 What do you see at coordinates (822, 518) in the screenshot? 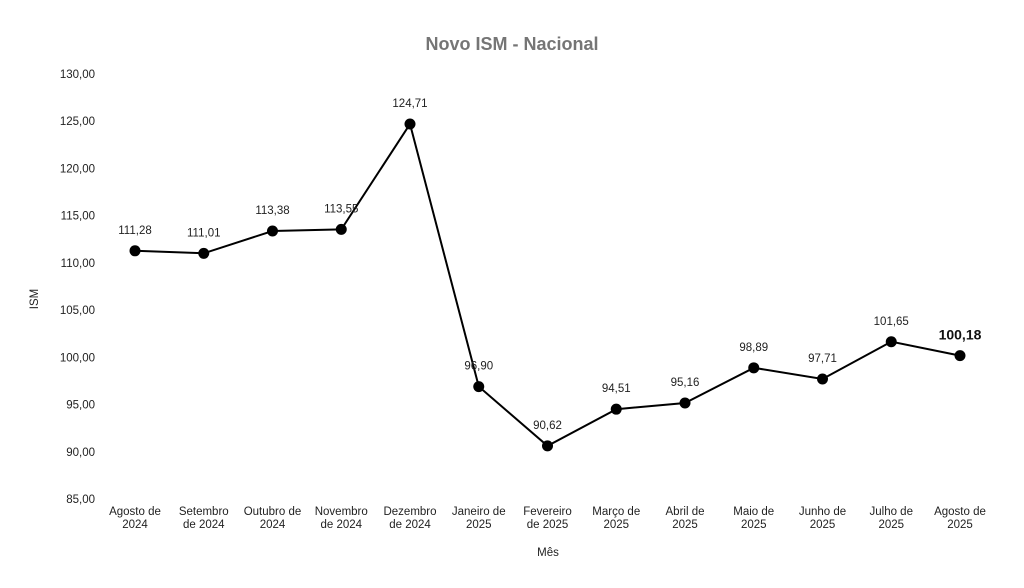
I see `x-tick-label: Junho de 2025` at bounding box center [822, 518].